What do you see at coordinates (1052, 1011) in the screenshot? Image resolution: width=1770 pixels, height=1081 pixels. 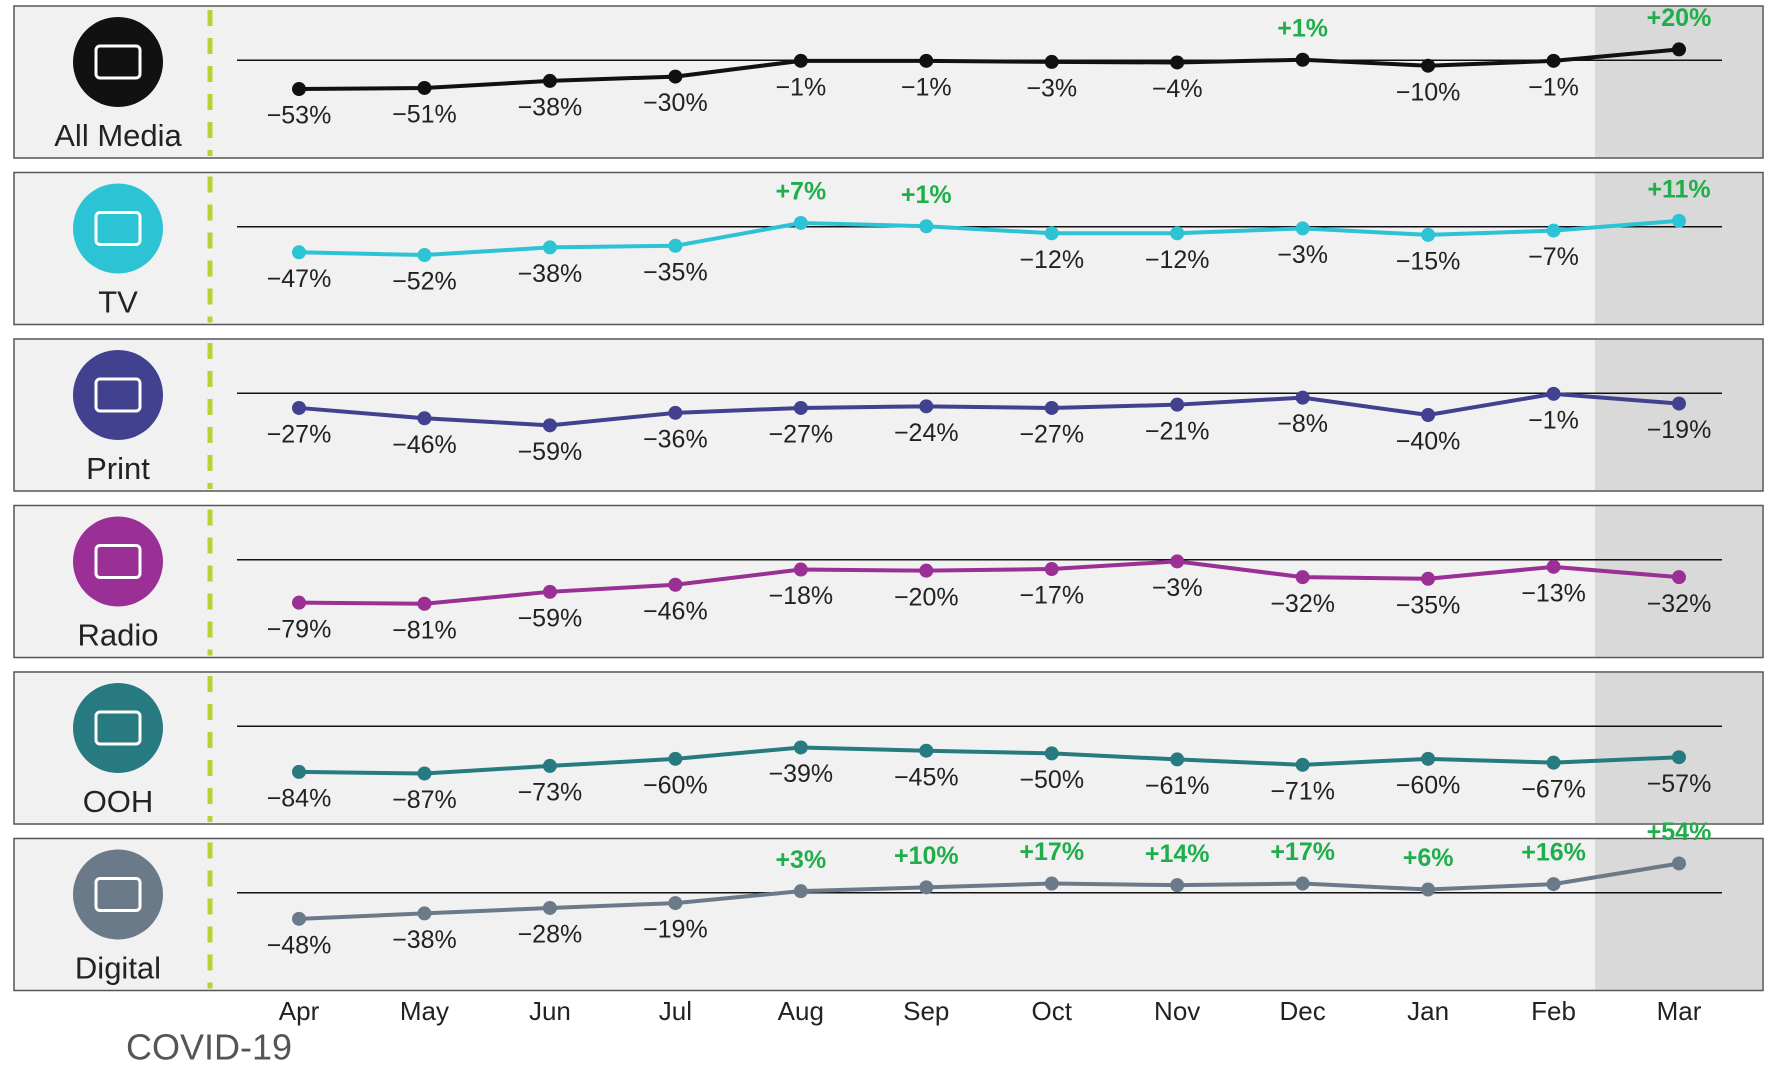 I see `x-tick-label: Oct` at bounding box center [1052, 1011].